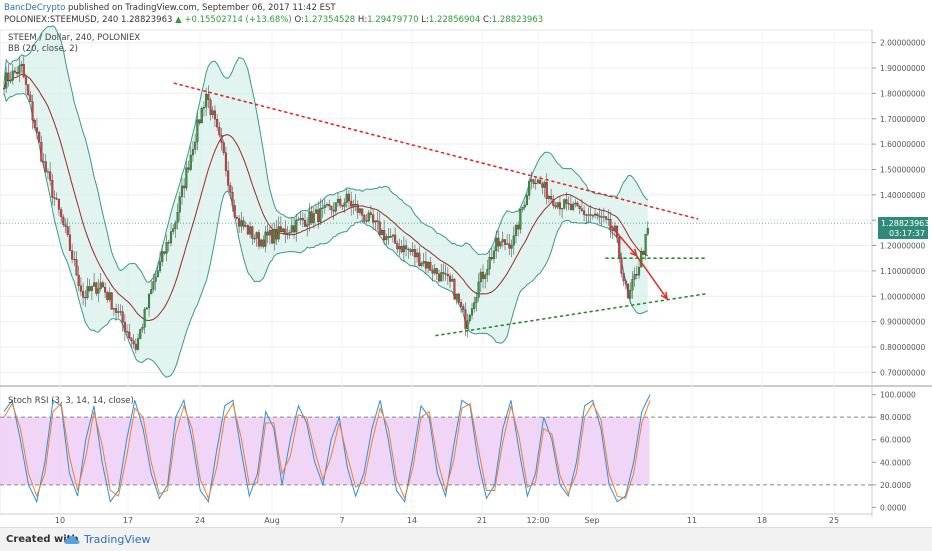 This screenshot has width=932, height=551. What do you see at coordinates (895, 440) in the screenshot?
I see `rsi-tick-label: 60.0000` at bounding box center [895, 440].